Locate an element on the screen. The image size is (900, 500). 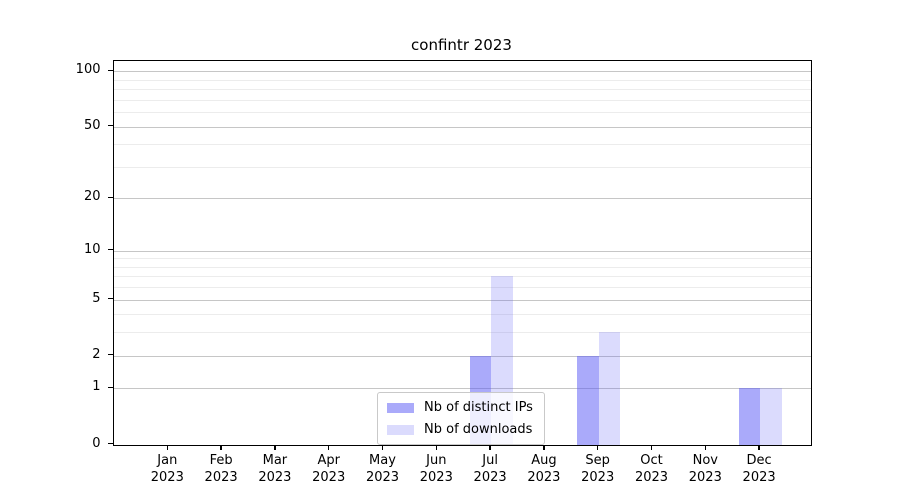
legend-swatch-distinct-ips is located at coordinates (400, 407).